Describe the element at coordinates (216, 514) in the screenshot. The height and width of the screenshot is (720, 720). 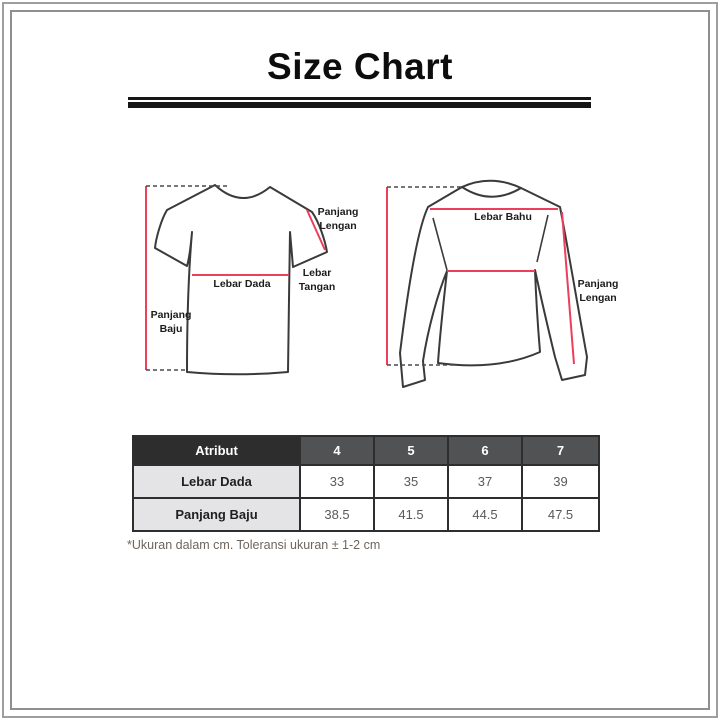
I see `row-label: Panjang Baju` at that location.